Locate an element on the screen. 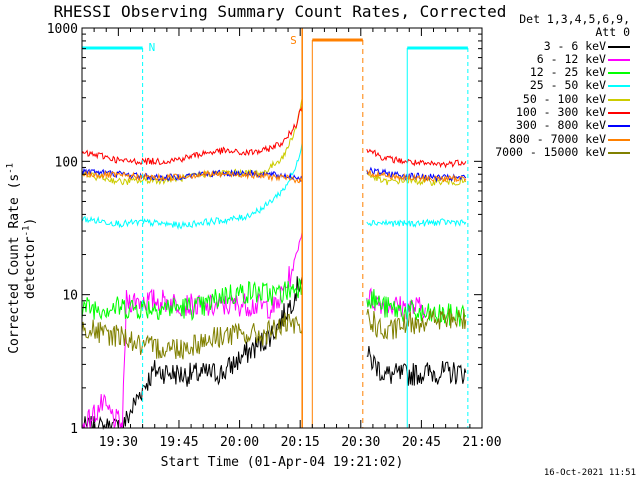 This screenshot has height=480, width=640. legend-item-label: 25 - 50 keV is located at coordinates (567, 85).